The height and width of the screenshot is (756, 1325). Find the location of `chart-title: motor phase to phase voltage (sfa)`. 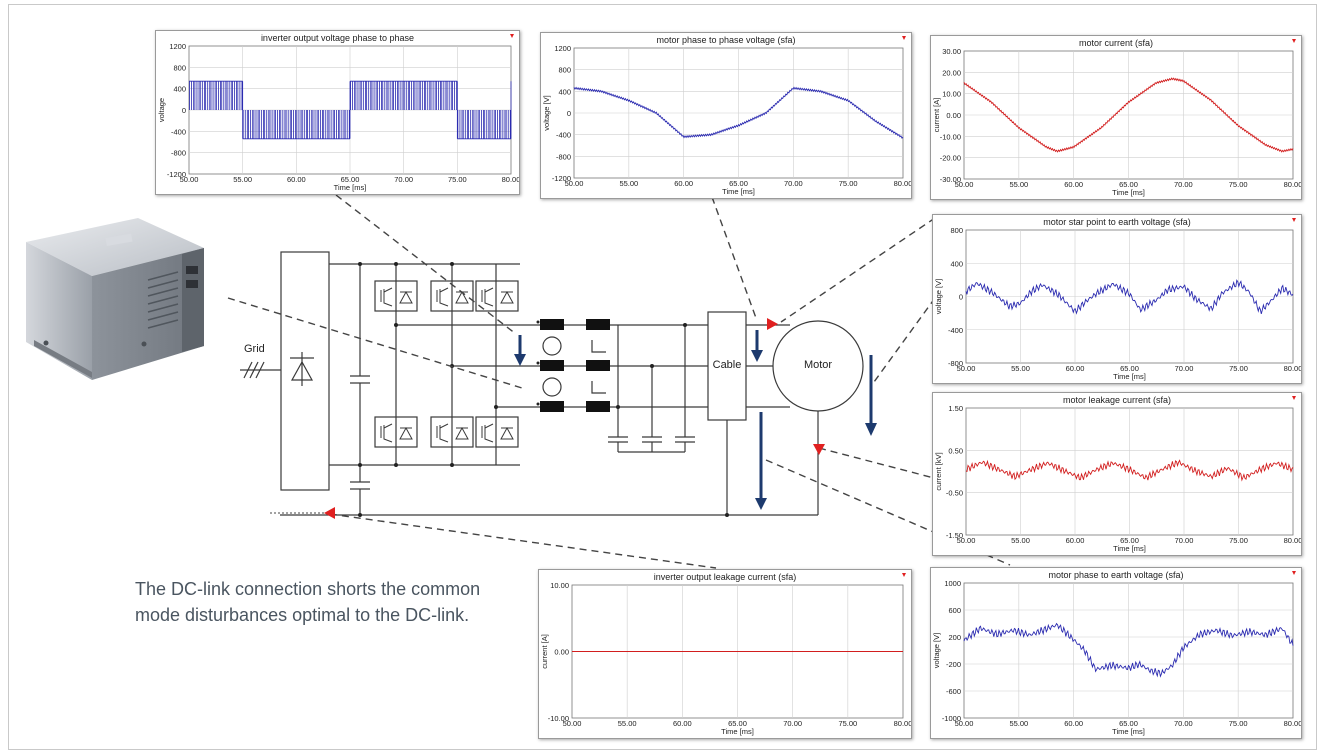

chart-title: motor phase to phase voltage (sfa) is located at coordinates (725, 40).